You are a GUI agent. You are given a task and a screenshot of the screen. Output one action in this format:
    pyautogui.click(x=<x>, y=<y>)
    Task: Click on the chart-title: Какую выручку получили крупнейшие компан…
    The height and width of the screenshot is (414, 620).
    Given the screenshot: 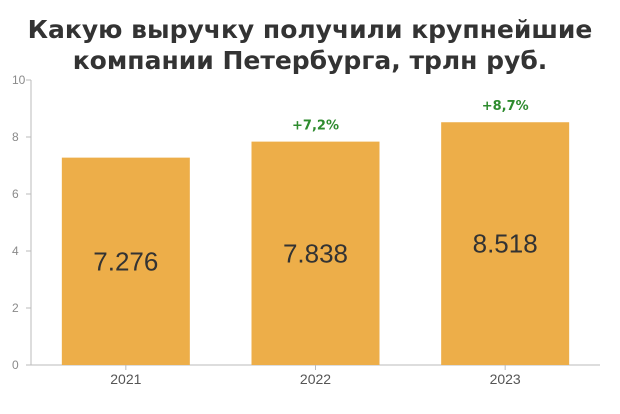 What is the action you would take?
    pyautogui.click(x=310, y=45)
    